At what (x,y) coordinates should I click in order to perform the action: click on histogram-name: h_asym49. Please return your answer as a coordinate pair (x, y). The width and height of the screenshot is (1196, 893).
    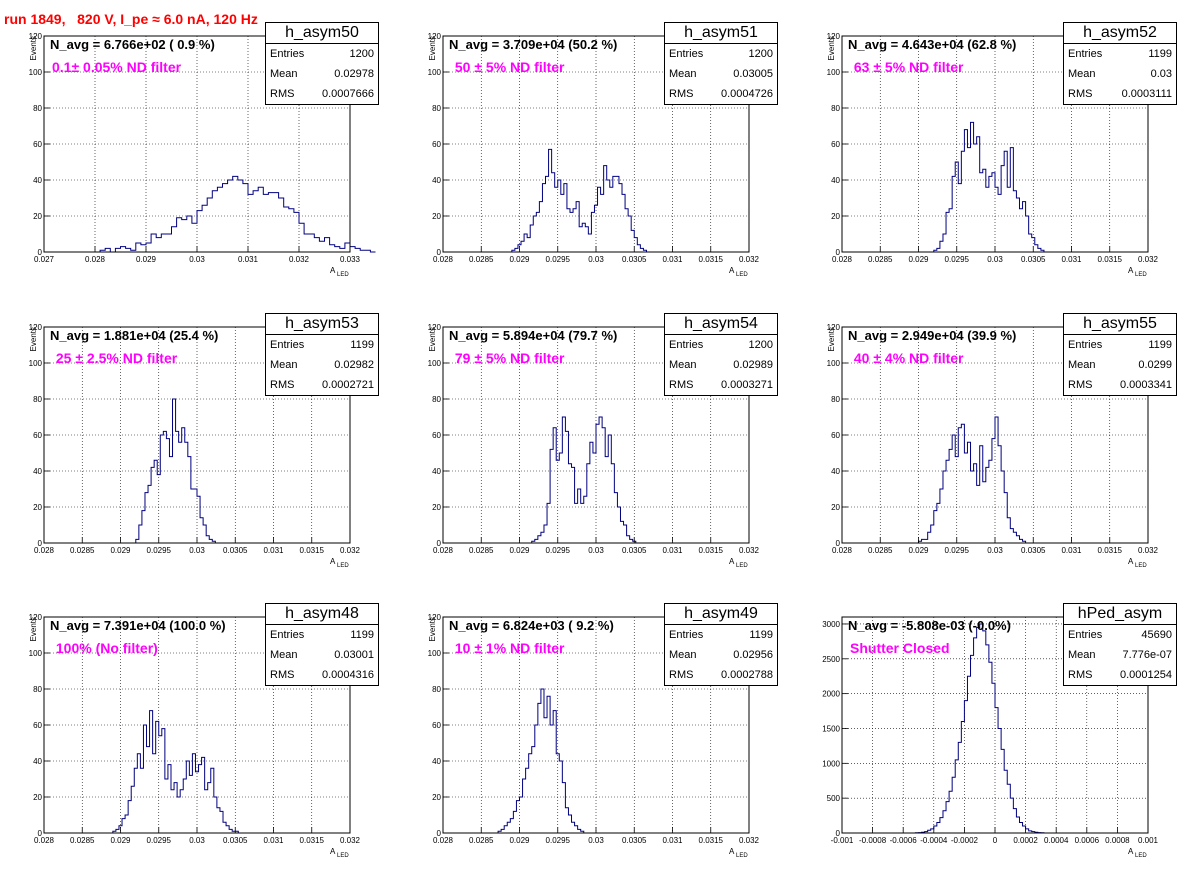
    Looking at the image, I should click on (721, 614).